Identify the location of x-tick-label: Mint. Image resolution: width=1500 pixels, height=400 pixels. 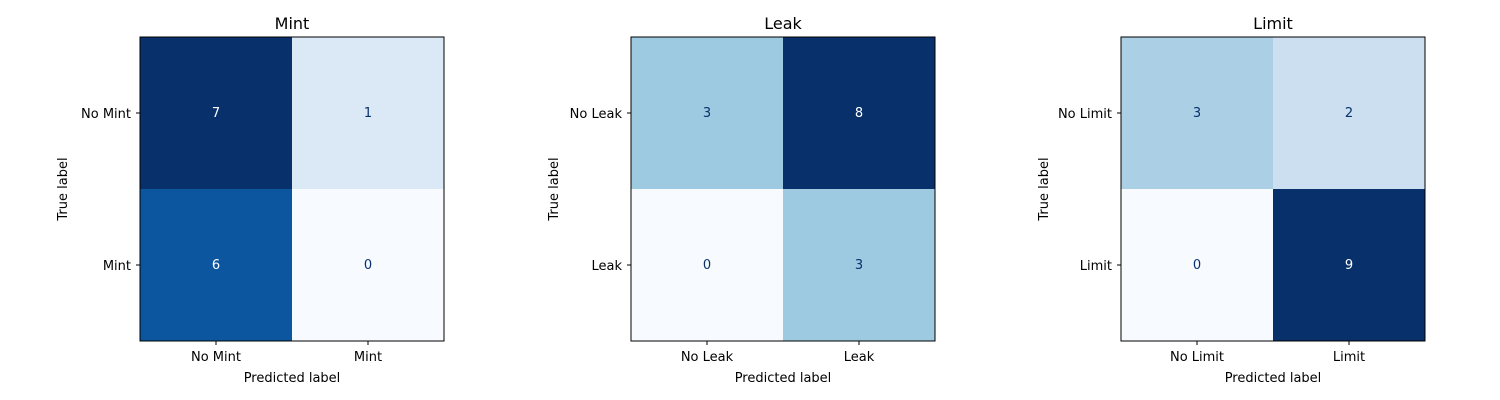
(368, 357).